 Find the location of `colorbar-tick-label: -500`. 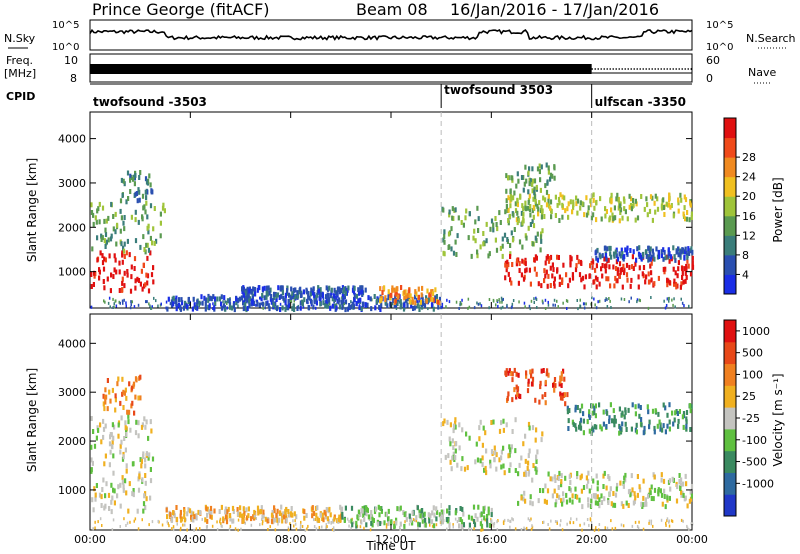

colorbar-tick-label: -500 is located at coordinates (754, 462).